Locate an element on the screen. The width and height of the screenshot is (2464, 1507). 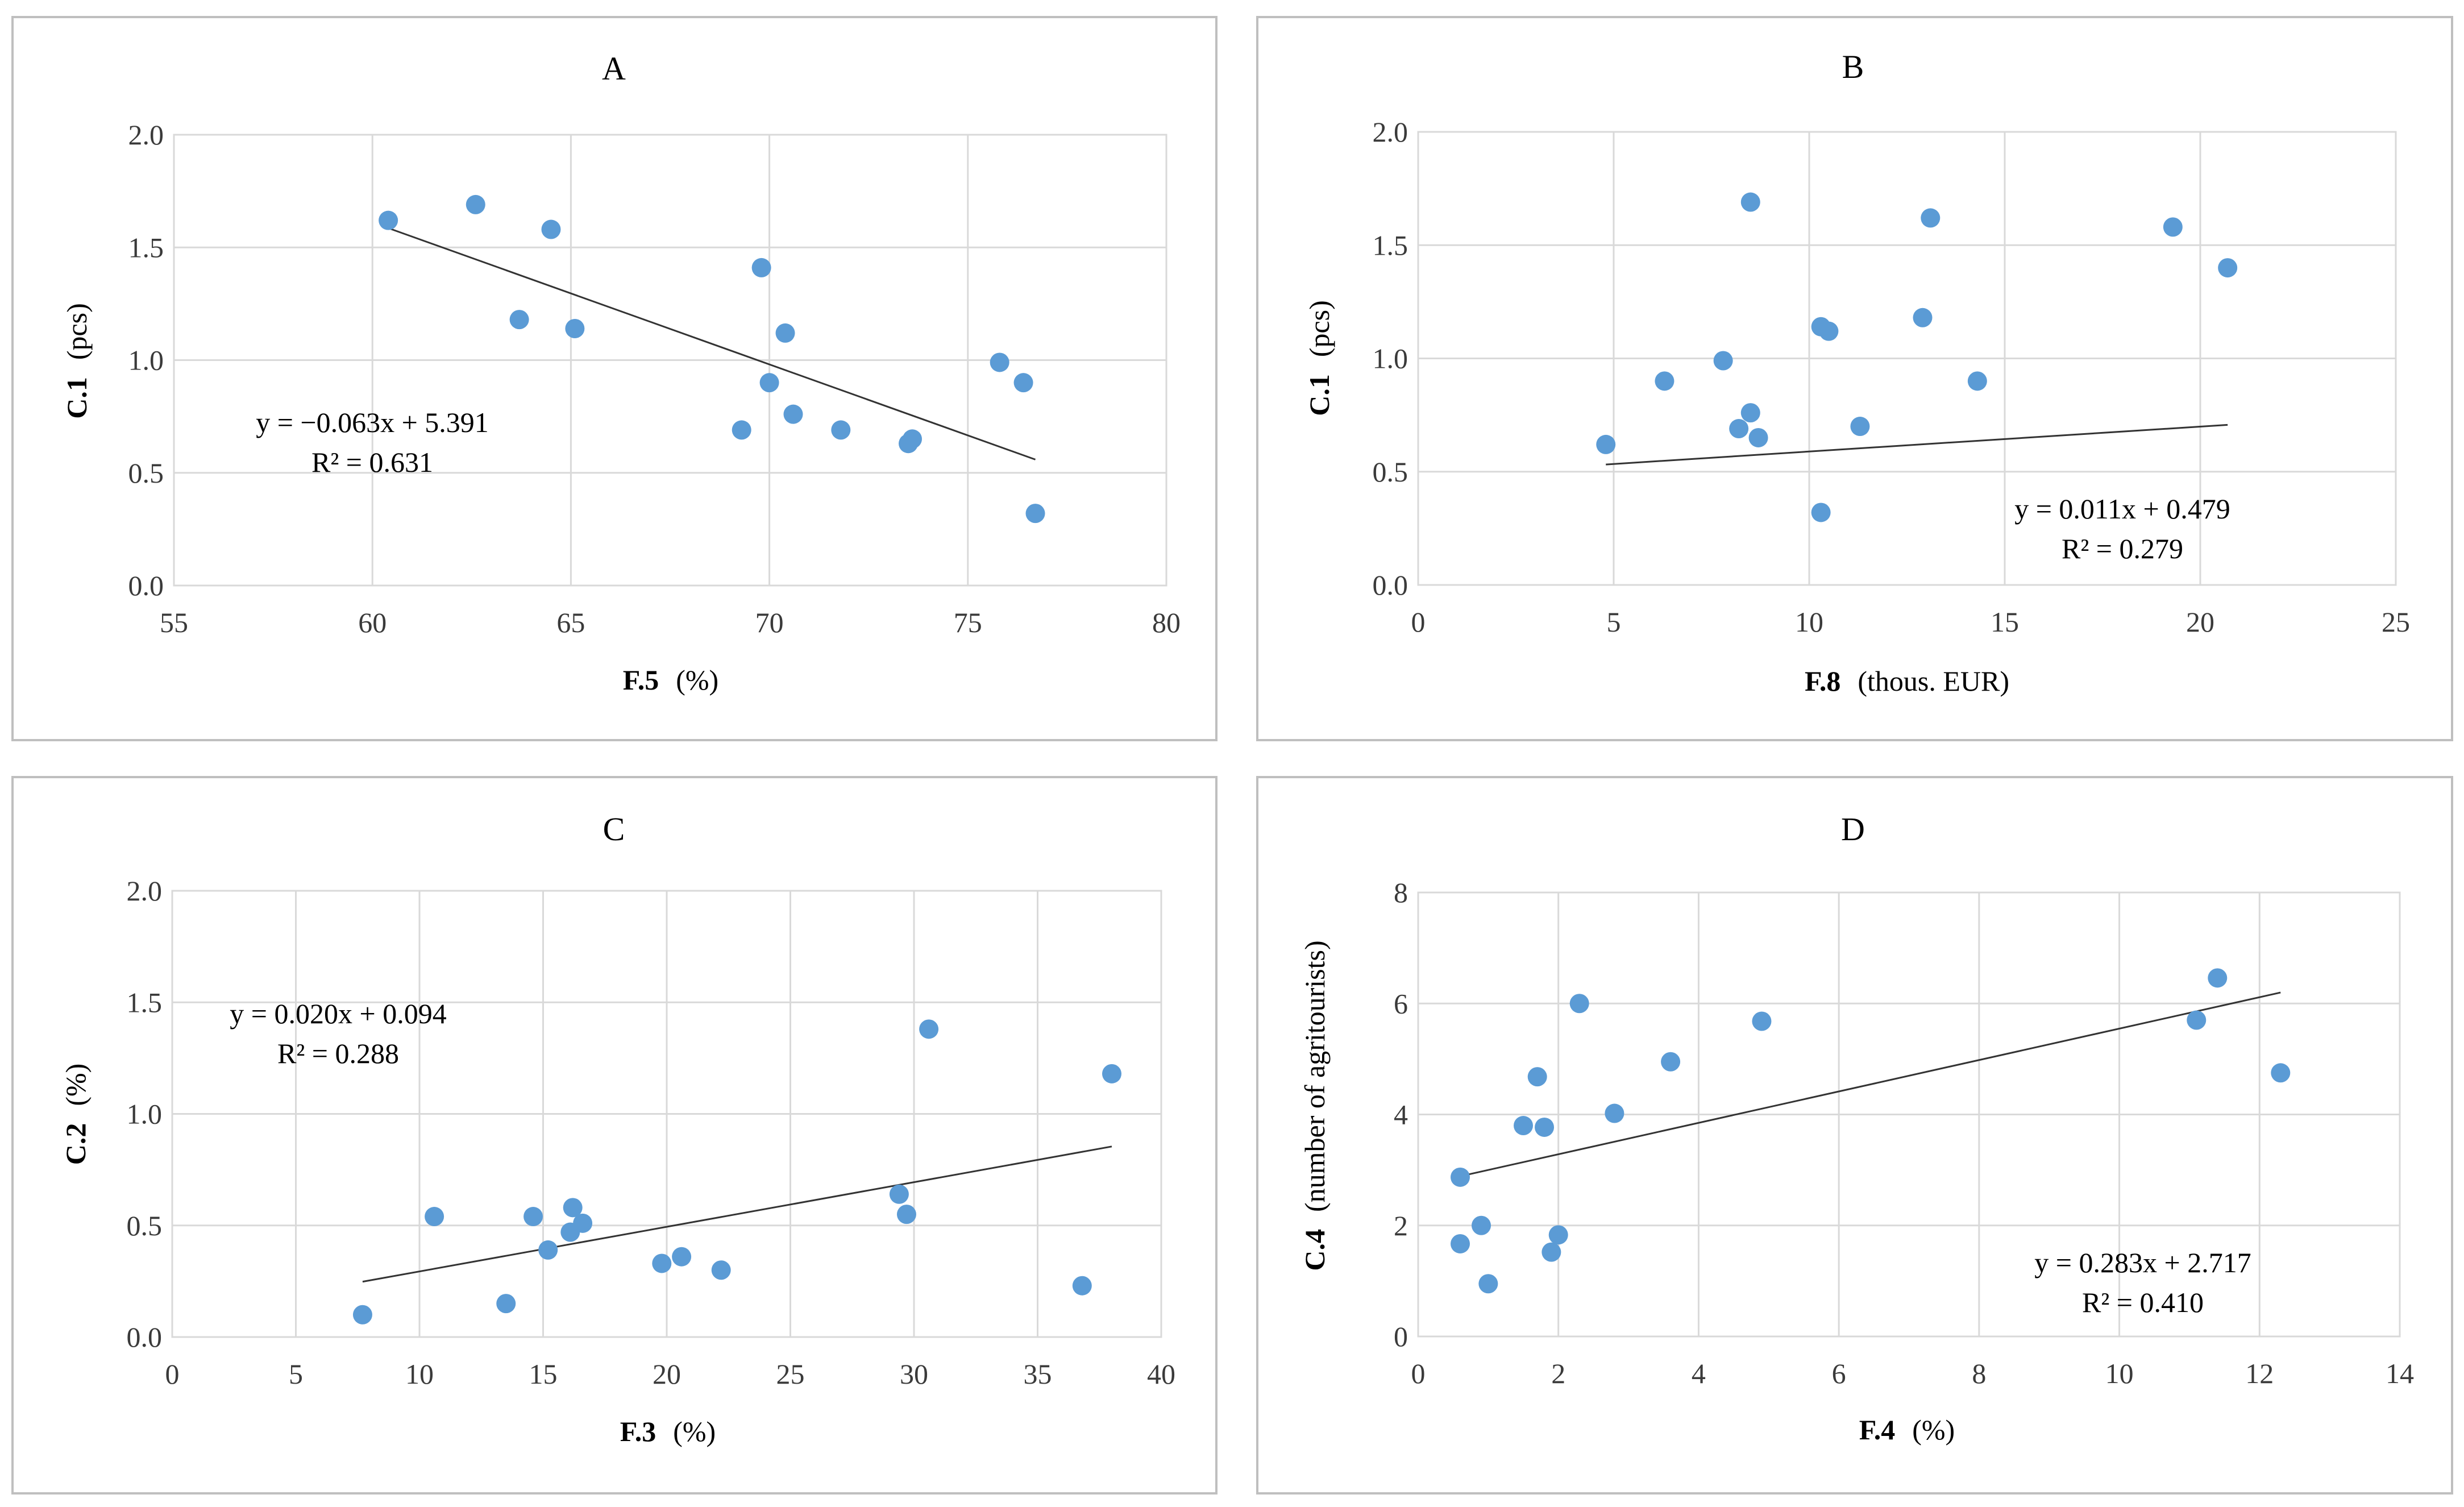
panel-a-title: A is located at coordinates (614, 68).